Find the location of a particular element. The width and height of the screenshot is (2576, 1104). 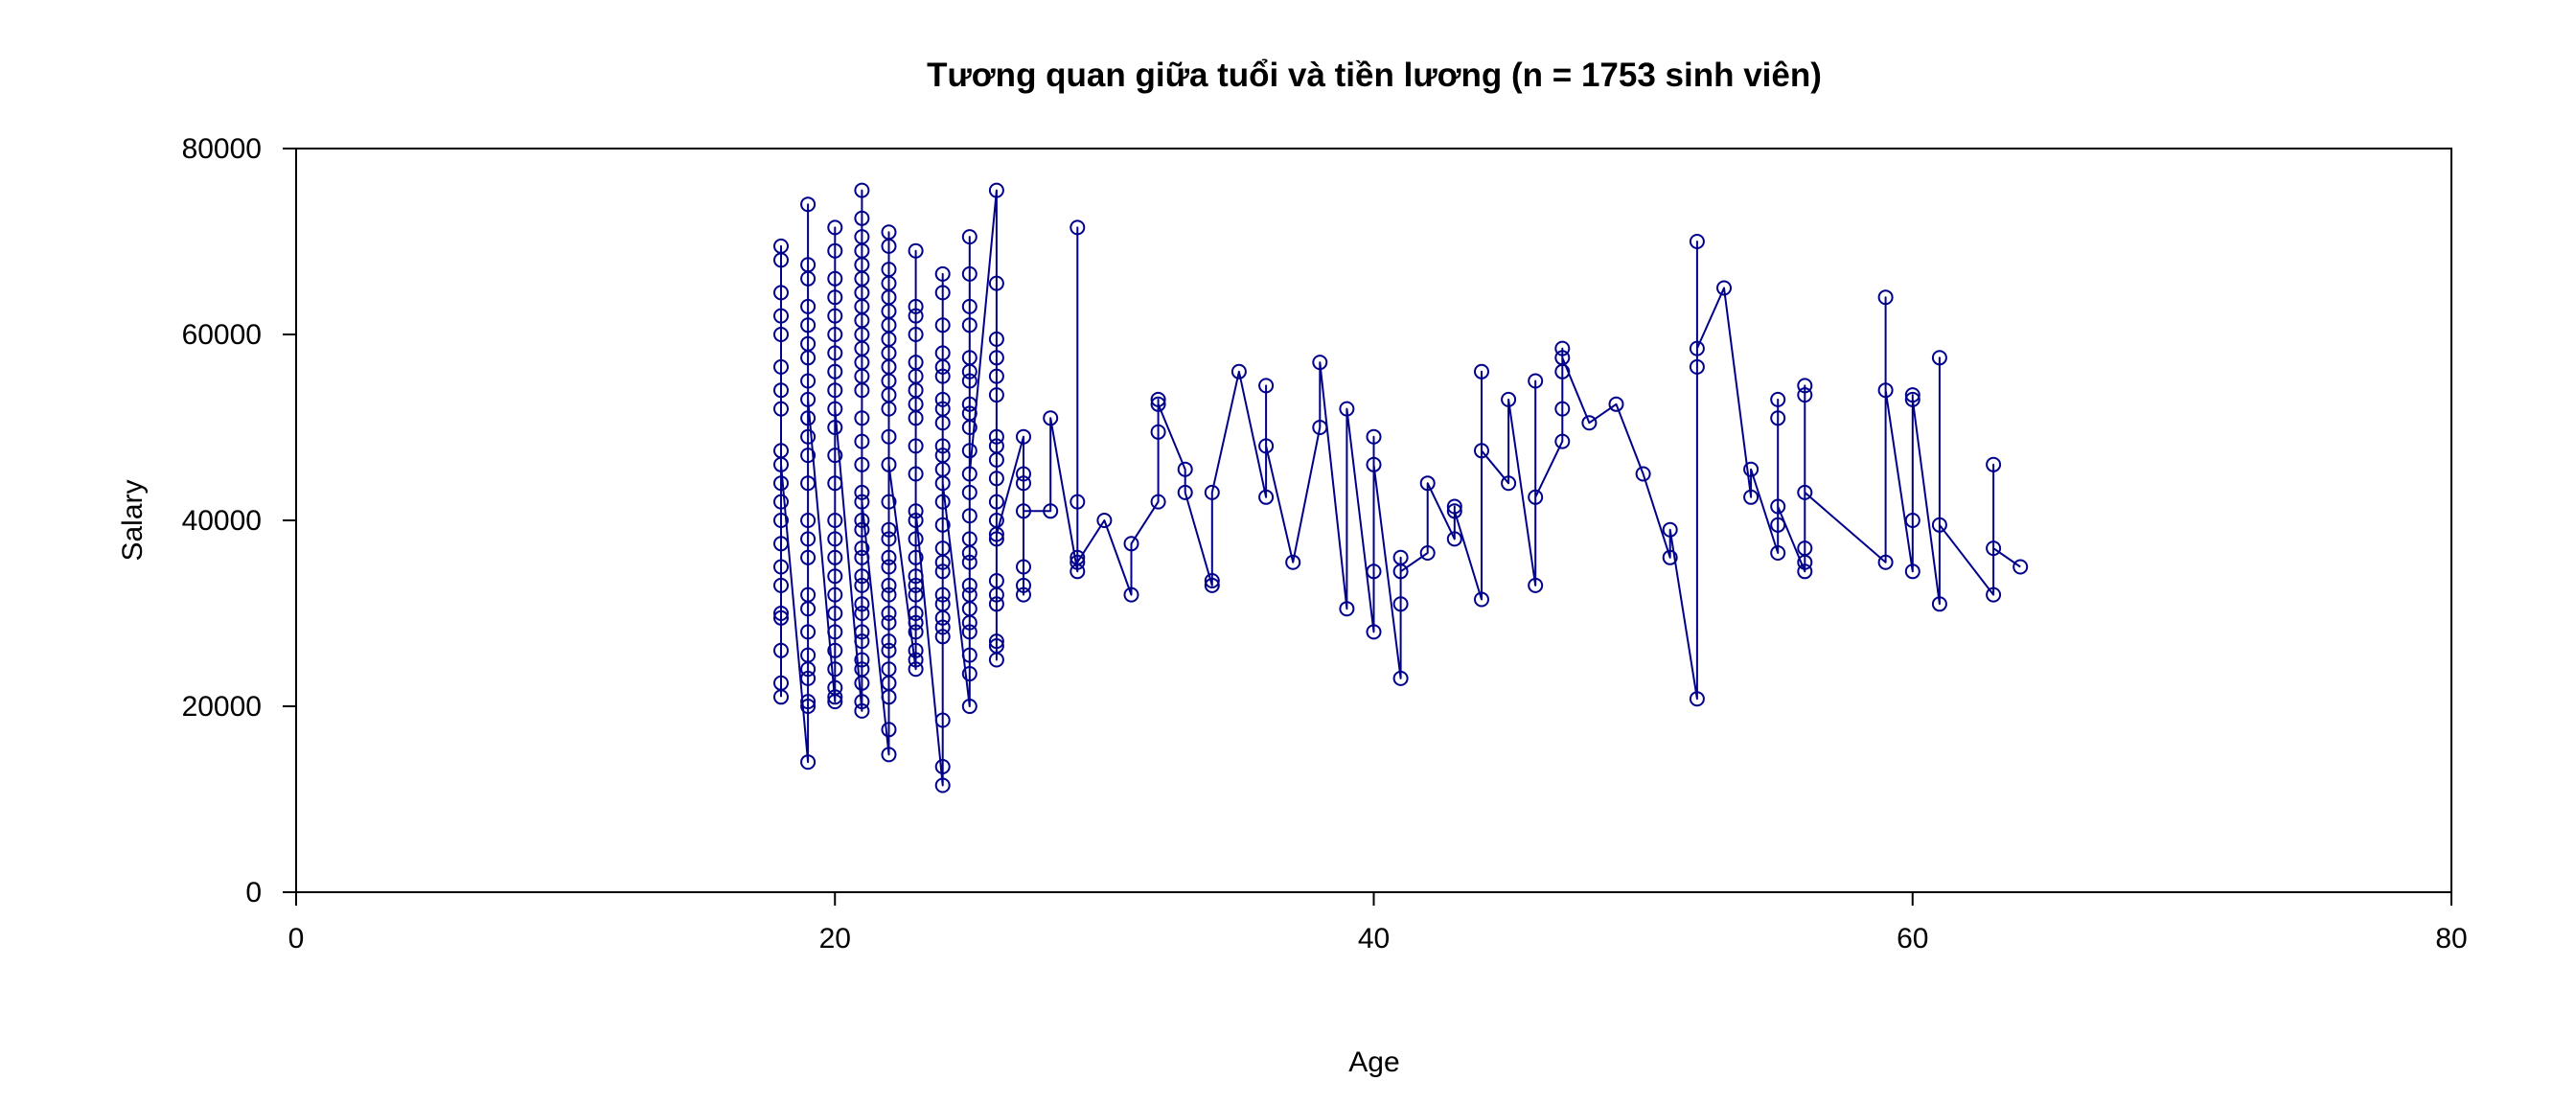

x-tick-label: 80 is located at coordinates (2451, 938).